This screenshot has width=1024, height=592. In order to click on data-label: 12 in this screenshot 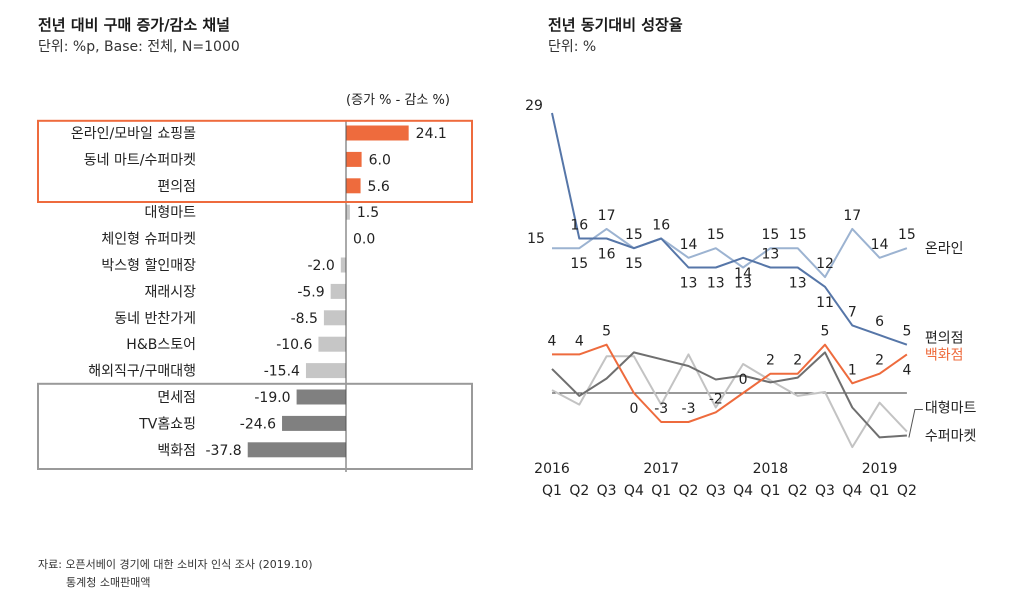, I will do `click(825, 264)`.